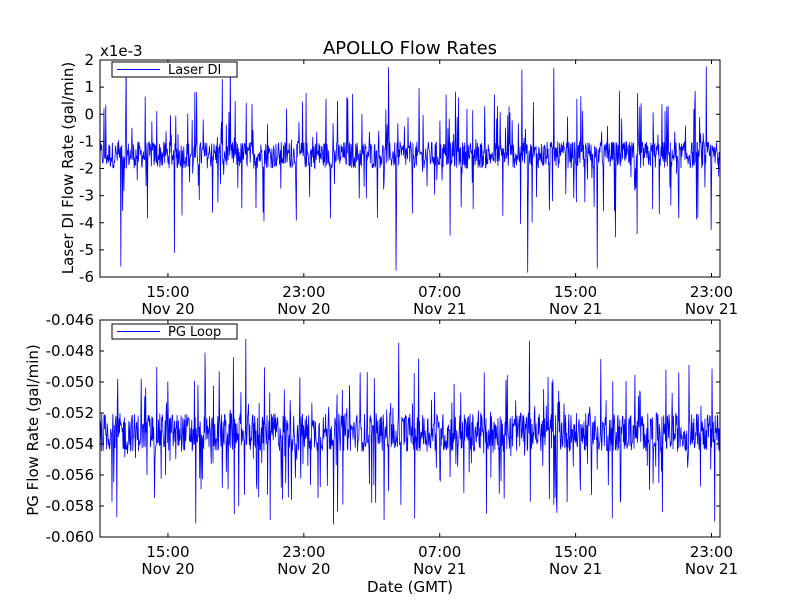 The width and height of the screenshot is (800, 600). Describe the element at coordinates (86, 169) in the screenshot. I see `laser-di-y-tick-label: -2` at that location.